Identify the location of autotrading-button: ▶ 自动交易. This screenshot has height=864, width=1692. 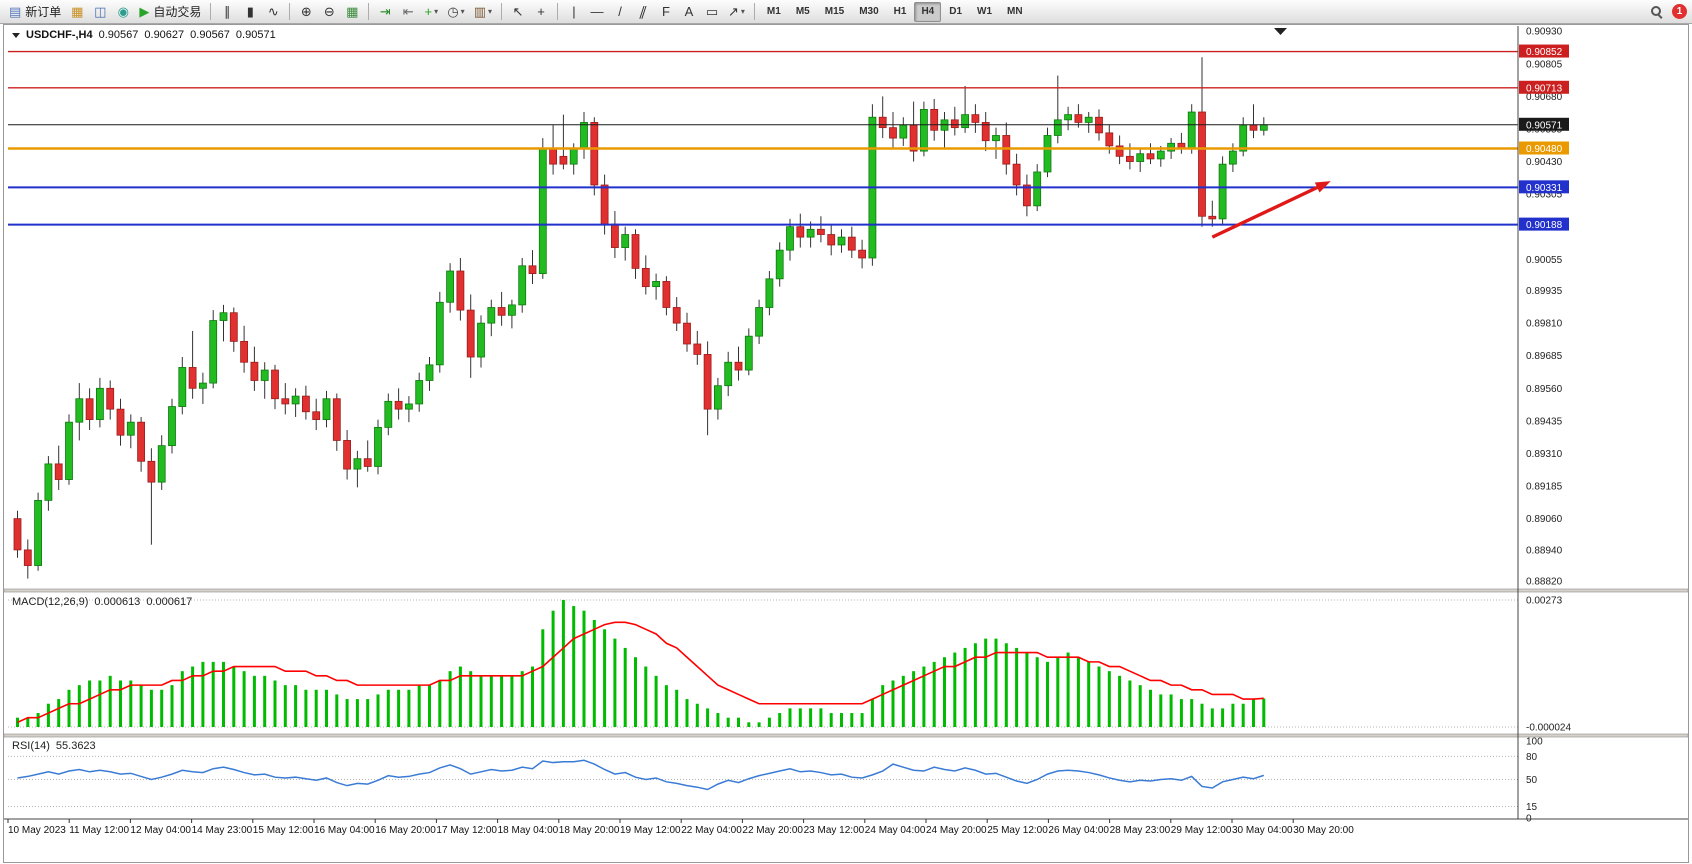
(170, 12).